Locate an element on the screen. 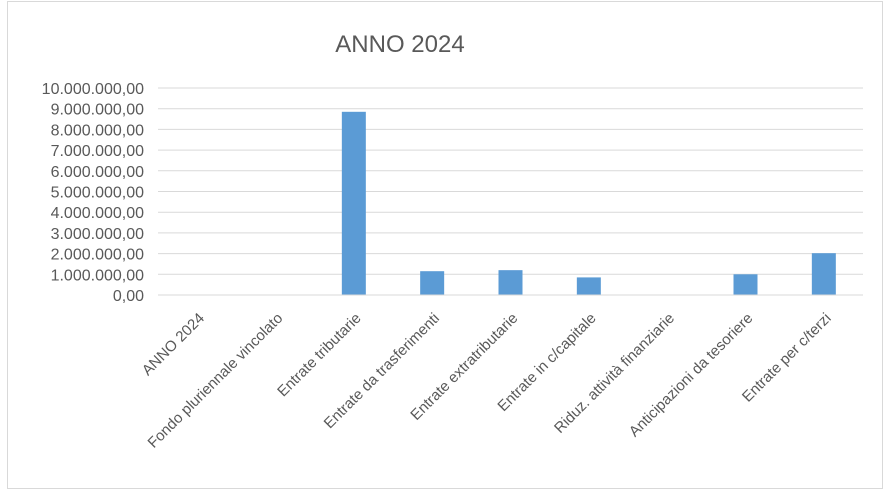  y-tick-label: 1.000.000,00 is located at coordinates (98, 275).